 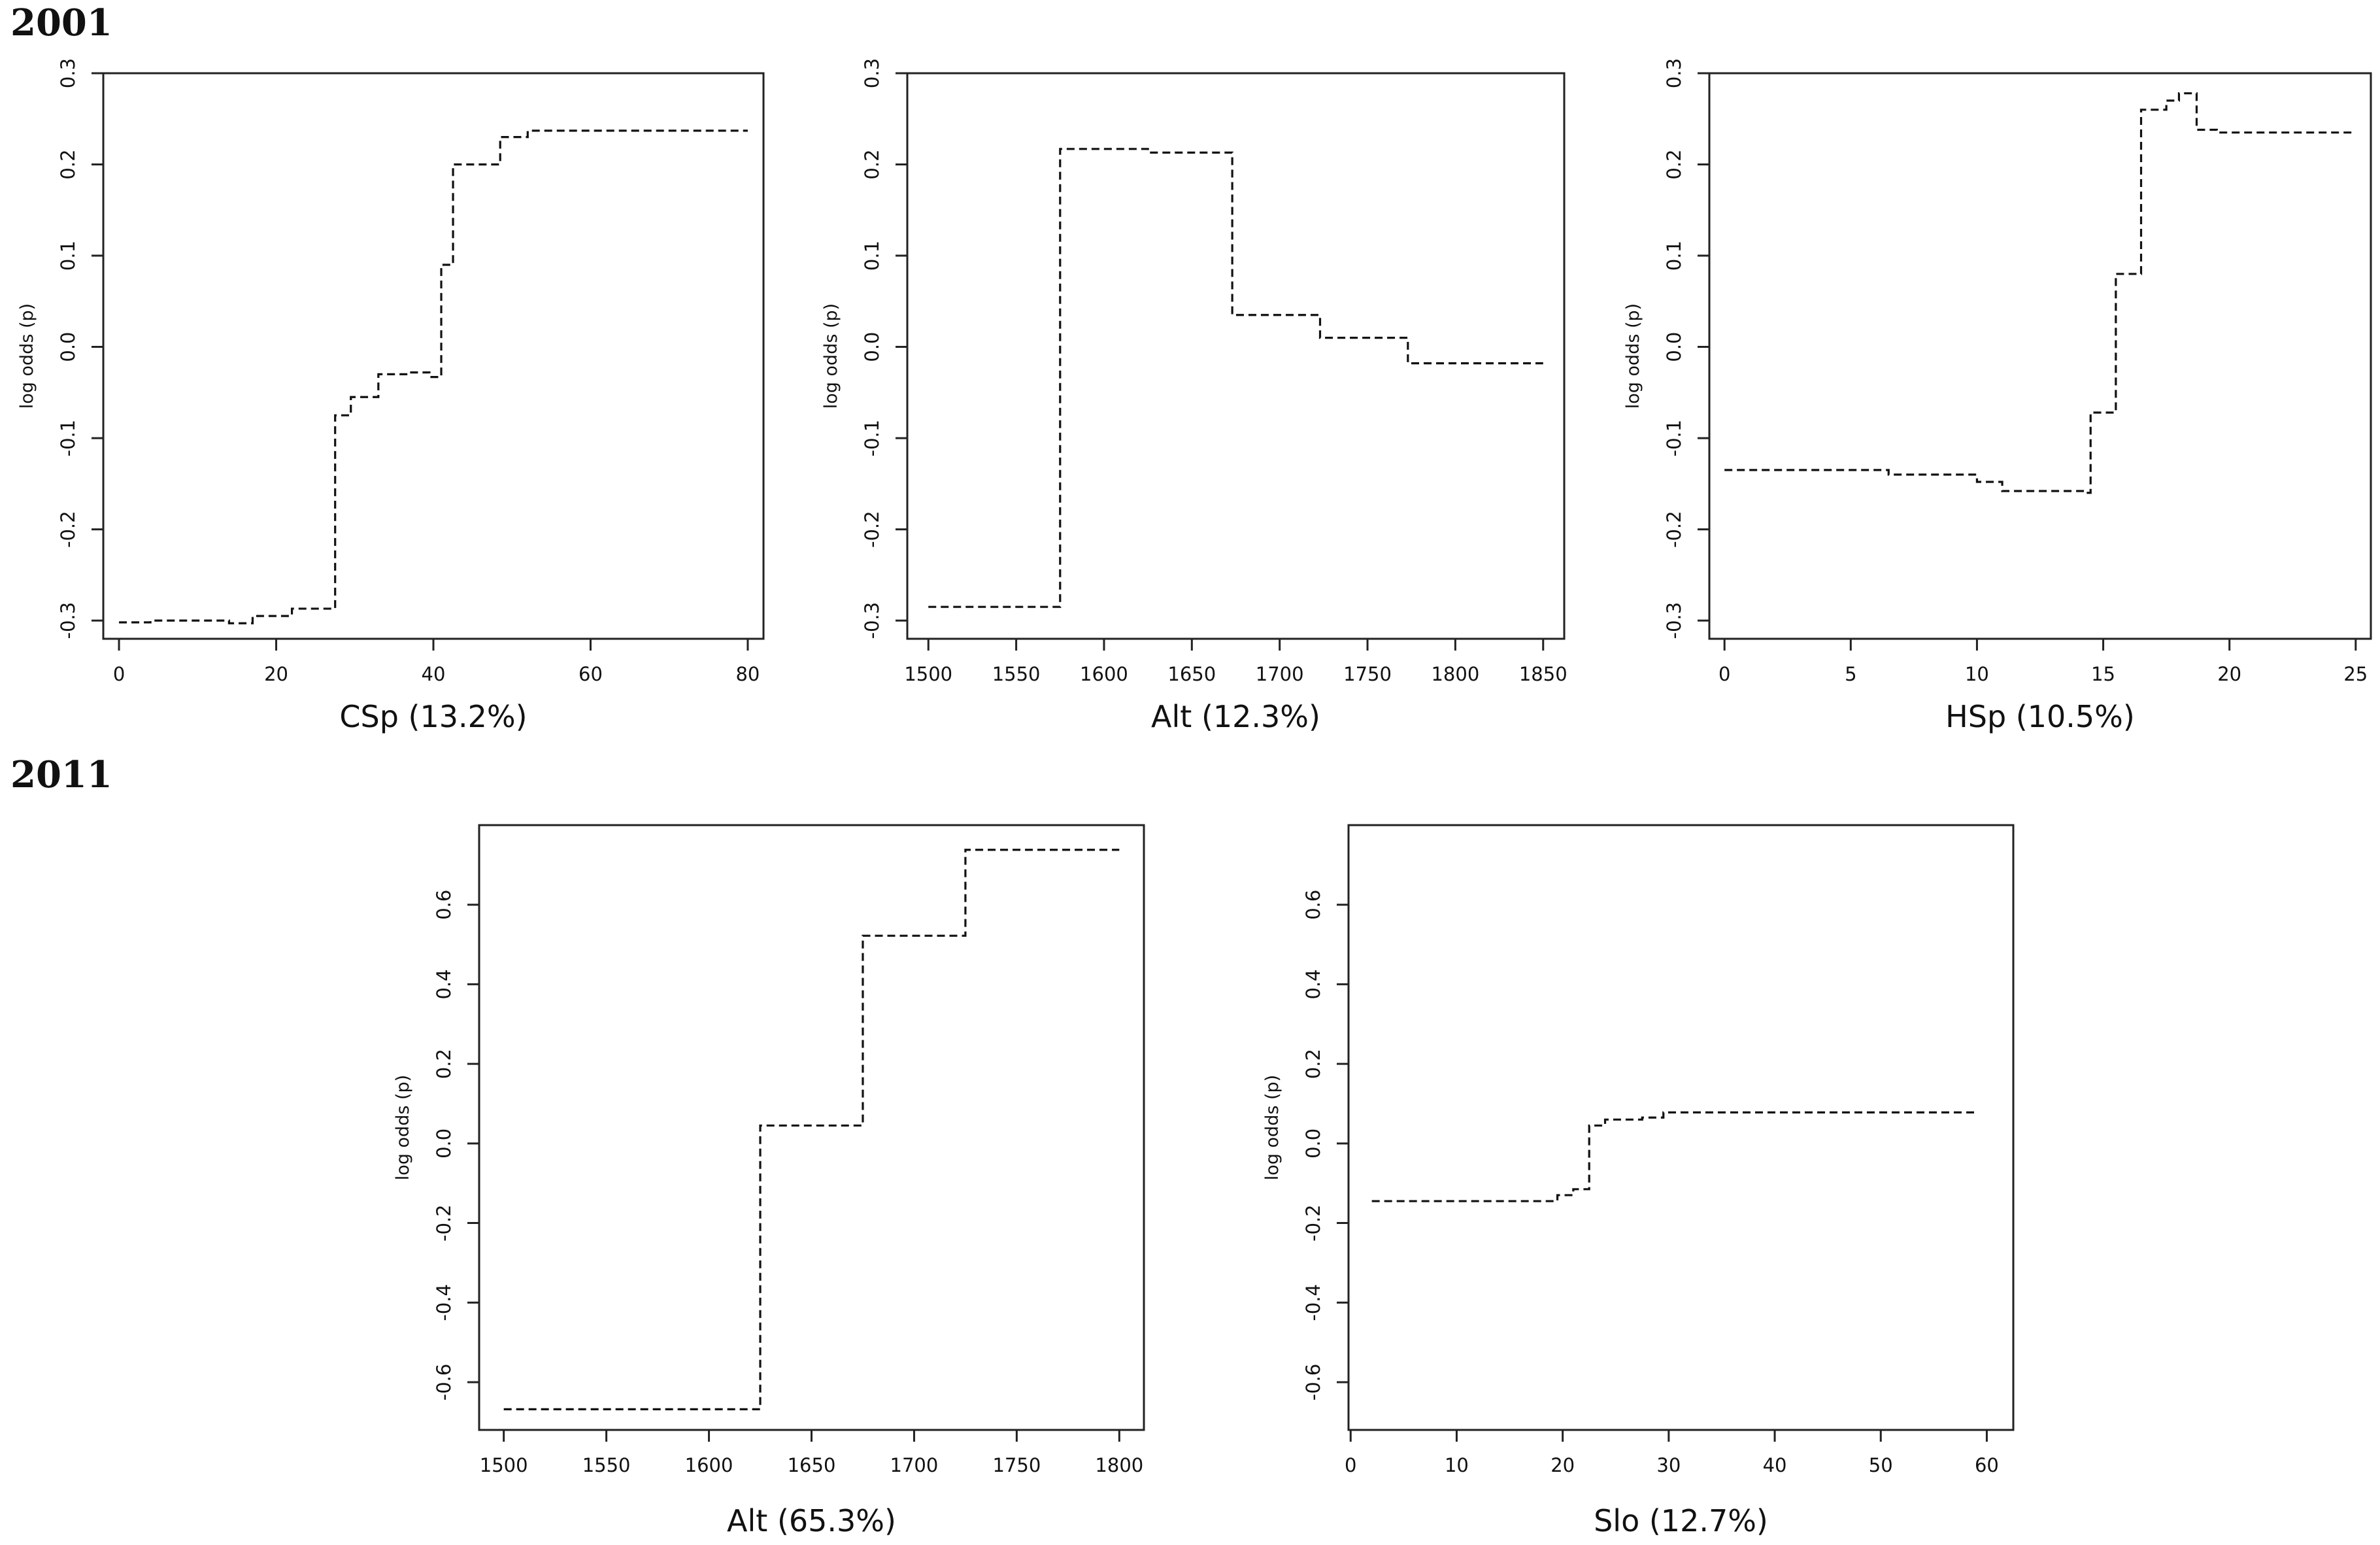 What do you see at coordinates (433, 717) in the screenshot?
I see `x-axis-label: CSp (13.2%)` at bounding box center [433, 717].